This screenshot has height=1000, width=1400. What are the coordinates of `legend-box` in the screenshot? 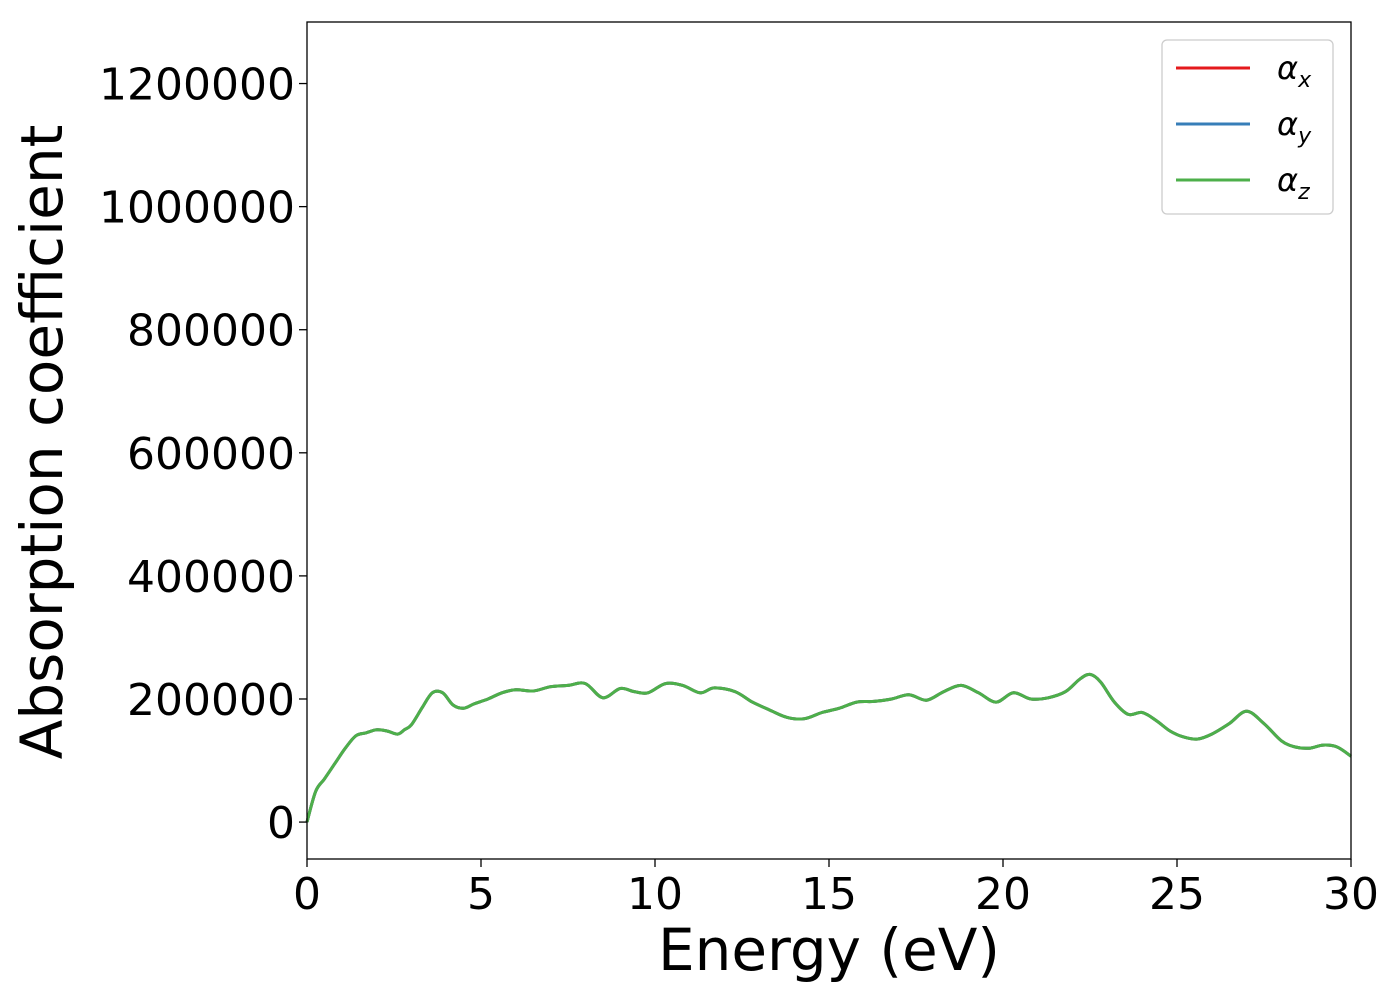 It's located at (1247, 127).